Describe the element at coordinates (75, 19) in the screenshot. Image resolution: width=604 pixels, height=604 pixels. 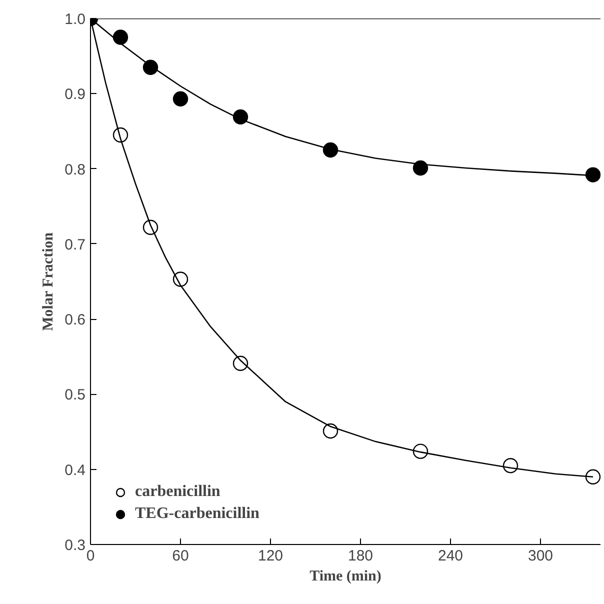
I see `y-tick-label: 1.0` at that location.